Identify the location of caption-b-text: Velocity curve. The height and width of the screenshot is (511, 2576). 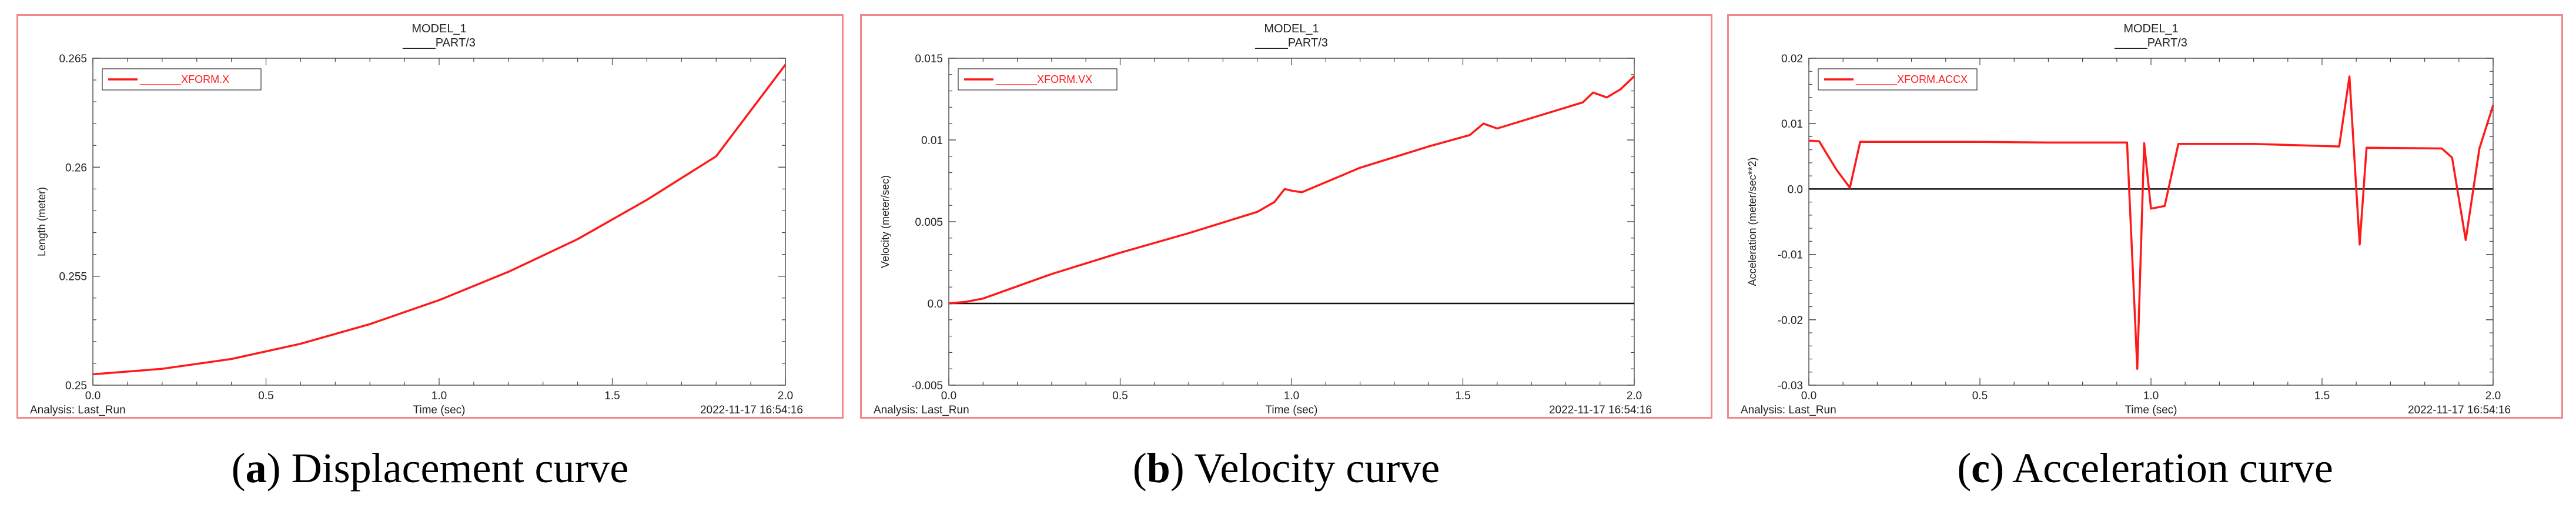
(1312, 469).